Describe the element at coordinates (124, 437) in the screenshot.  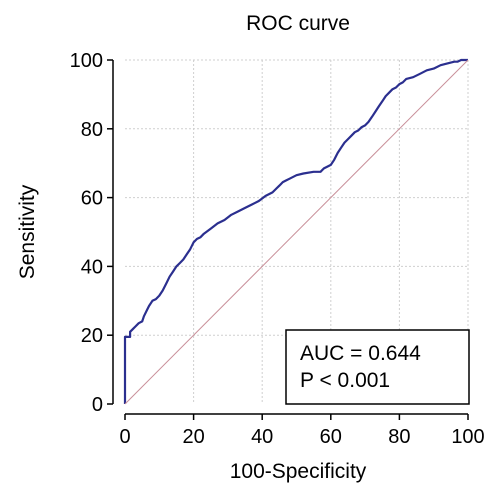
I see `x-tick-label: 0` at that location.